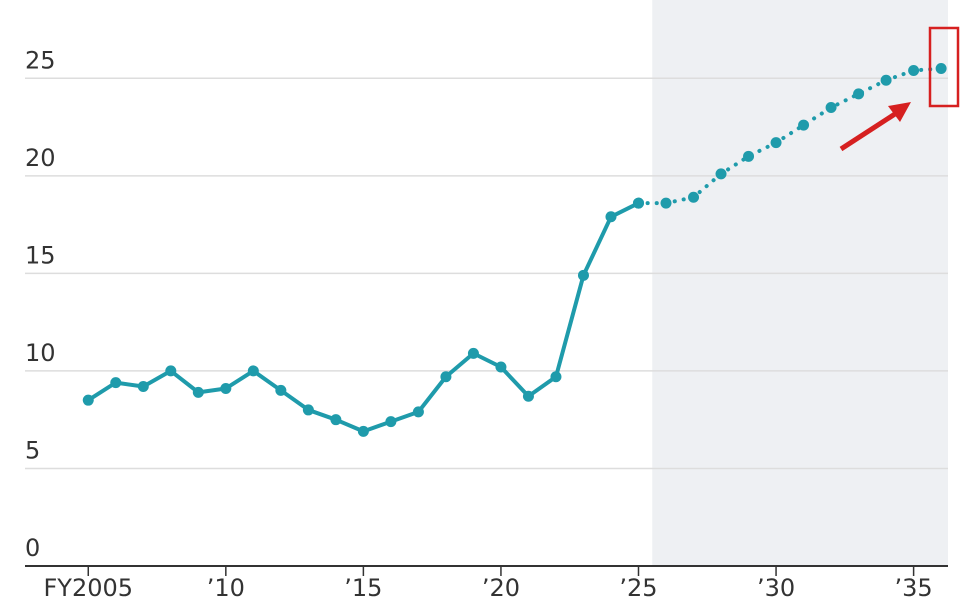 The image size is (975, 600). What do you see at coordinates (88, 587) in the screenshot?
I see `x-tick-label: FY2005` at bounding box center [88, 587].